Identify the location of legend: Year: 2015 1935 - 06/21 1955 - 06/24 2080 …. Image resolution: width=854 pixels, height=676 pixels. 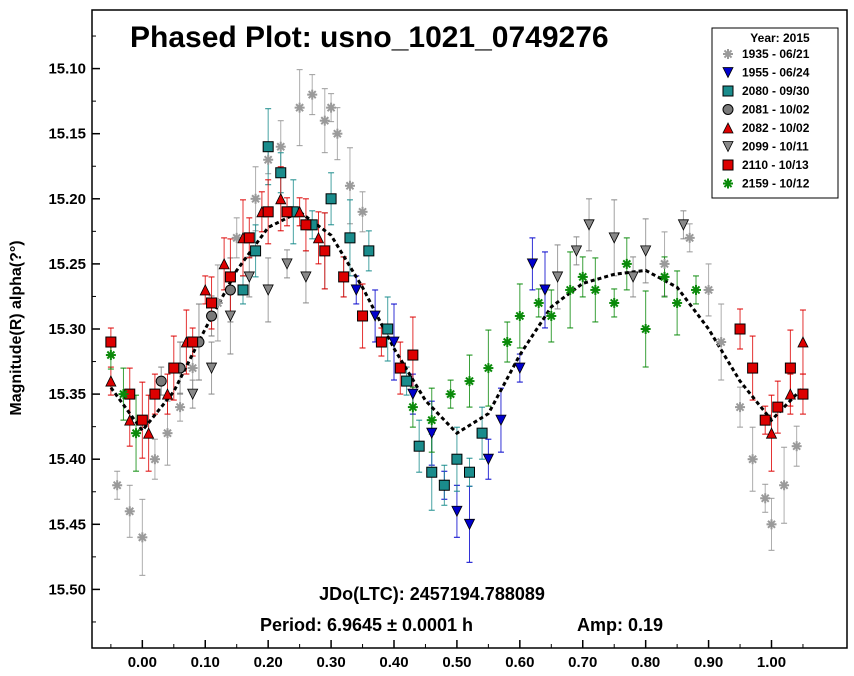
(775, 113).